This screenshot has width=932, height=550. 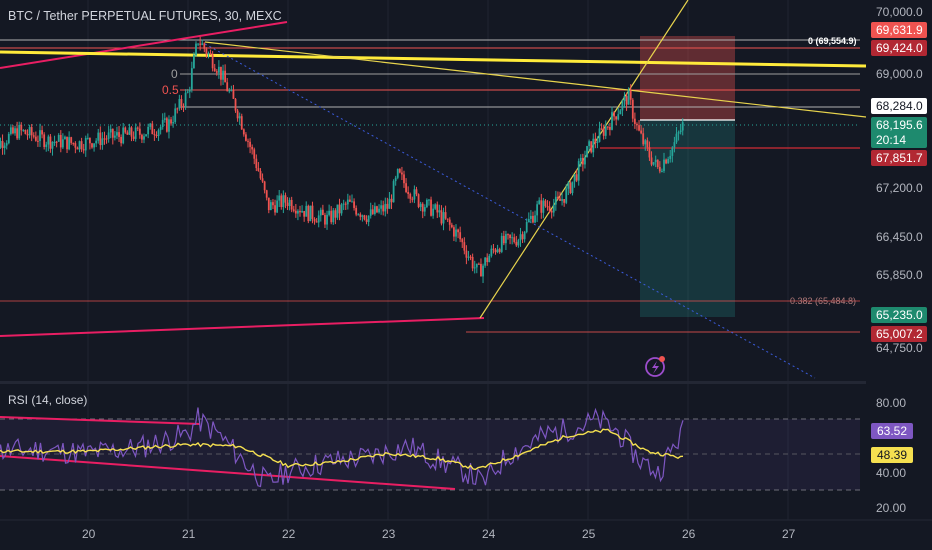 I want to click on rsi-ma-line, so click(x=342, y=449).